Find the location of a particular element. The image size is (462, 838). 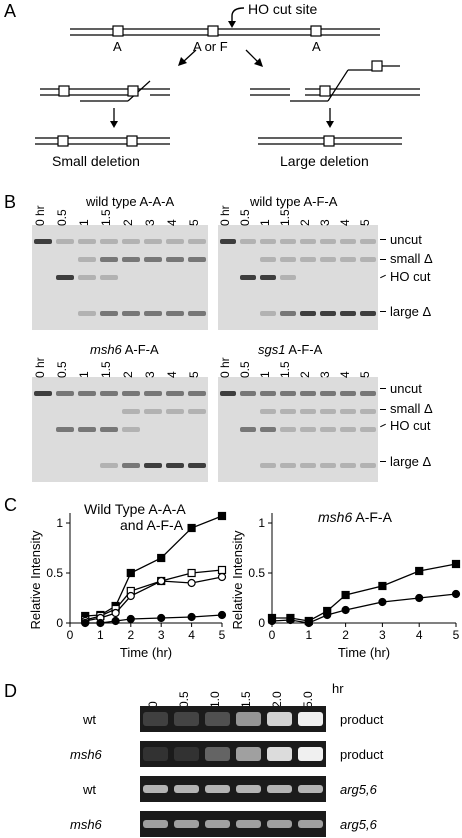

pcr-product-label: arg5,6 is located at coordinates (358, 789).